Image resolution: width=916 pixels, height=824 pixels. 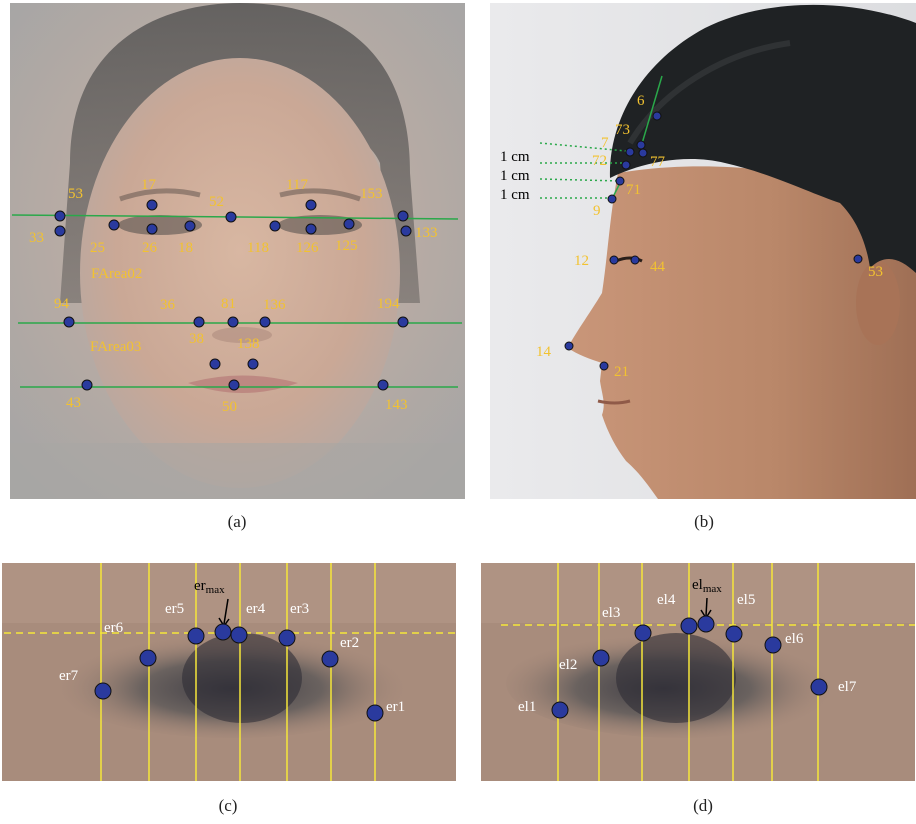 I want to click on label-25: 25, so click(x=97, y=248).